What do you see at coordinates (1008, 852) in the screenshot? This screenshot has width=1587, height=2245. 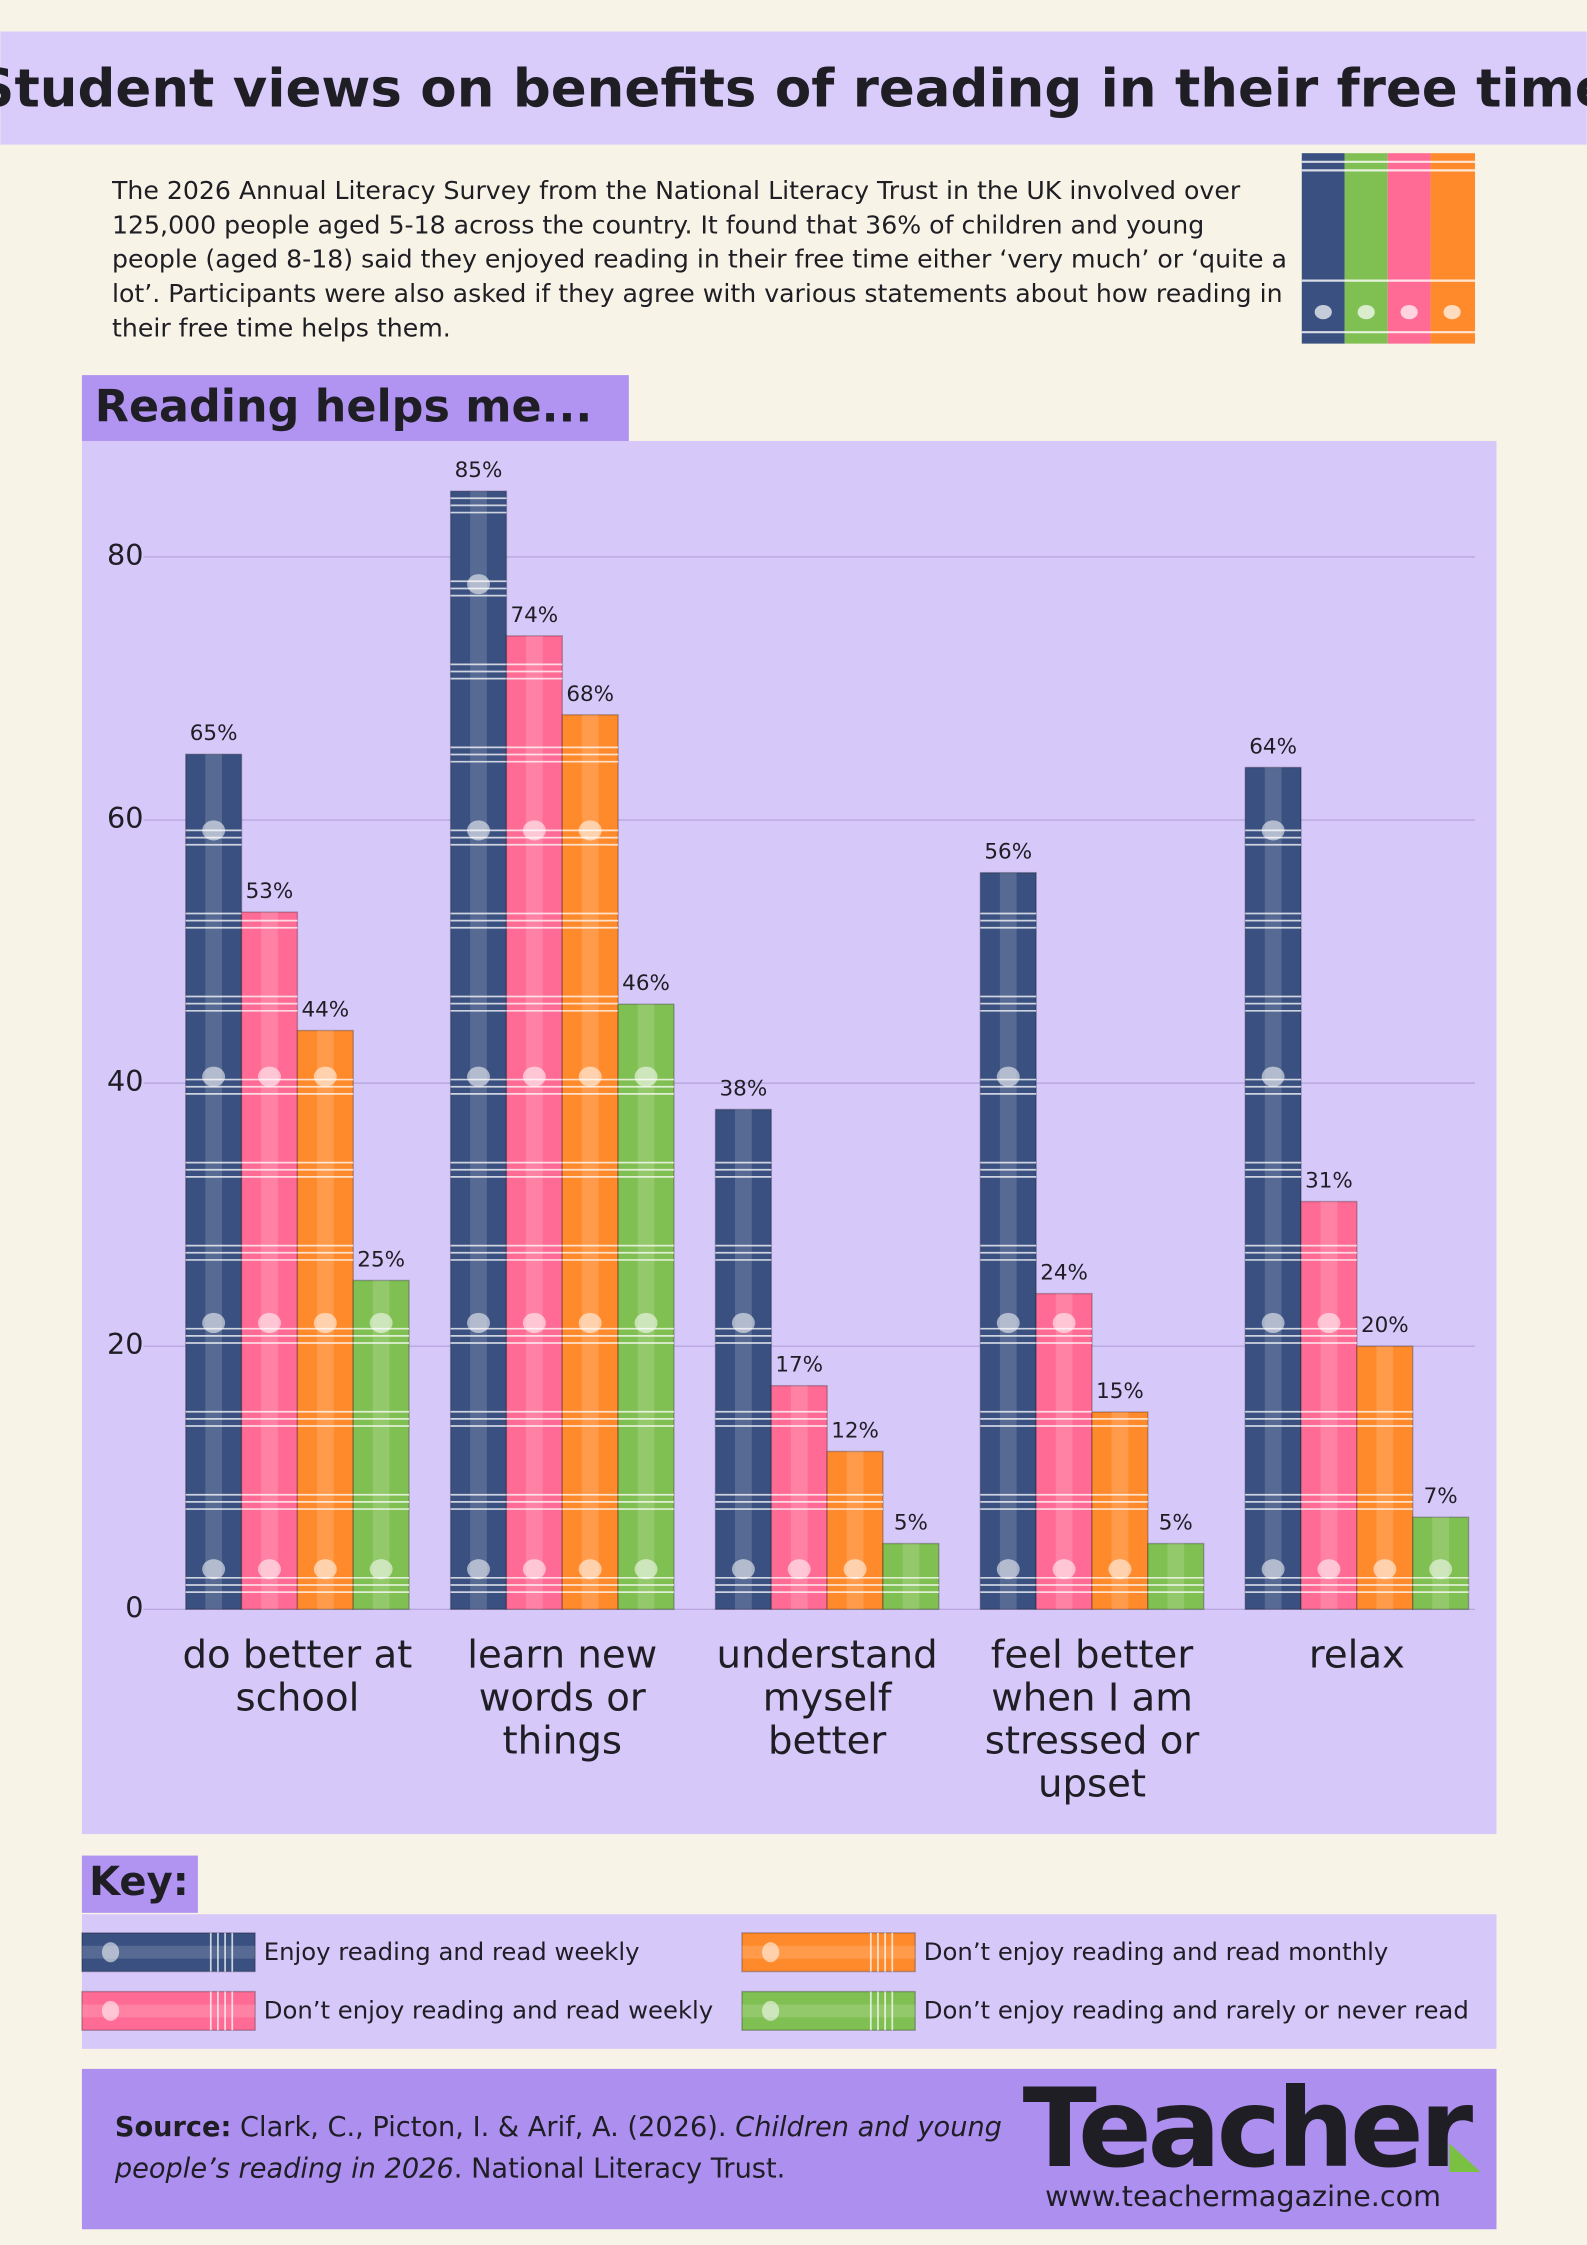 I see `value-label: 56%` at bounding box center [1008, 852].